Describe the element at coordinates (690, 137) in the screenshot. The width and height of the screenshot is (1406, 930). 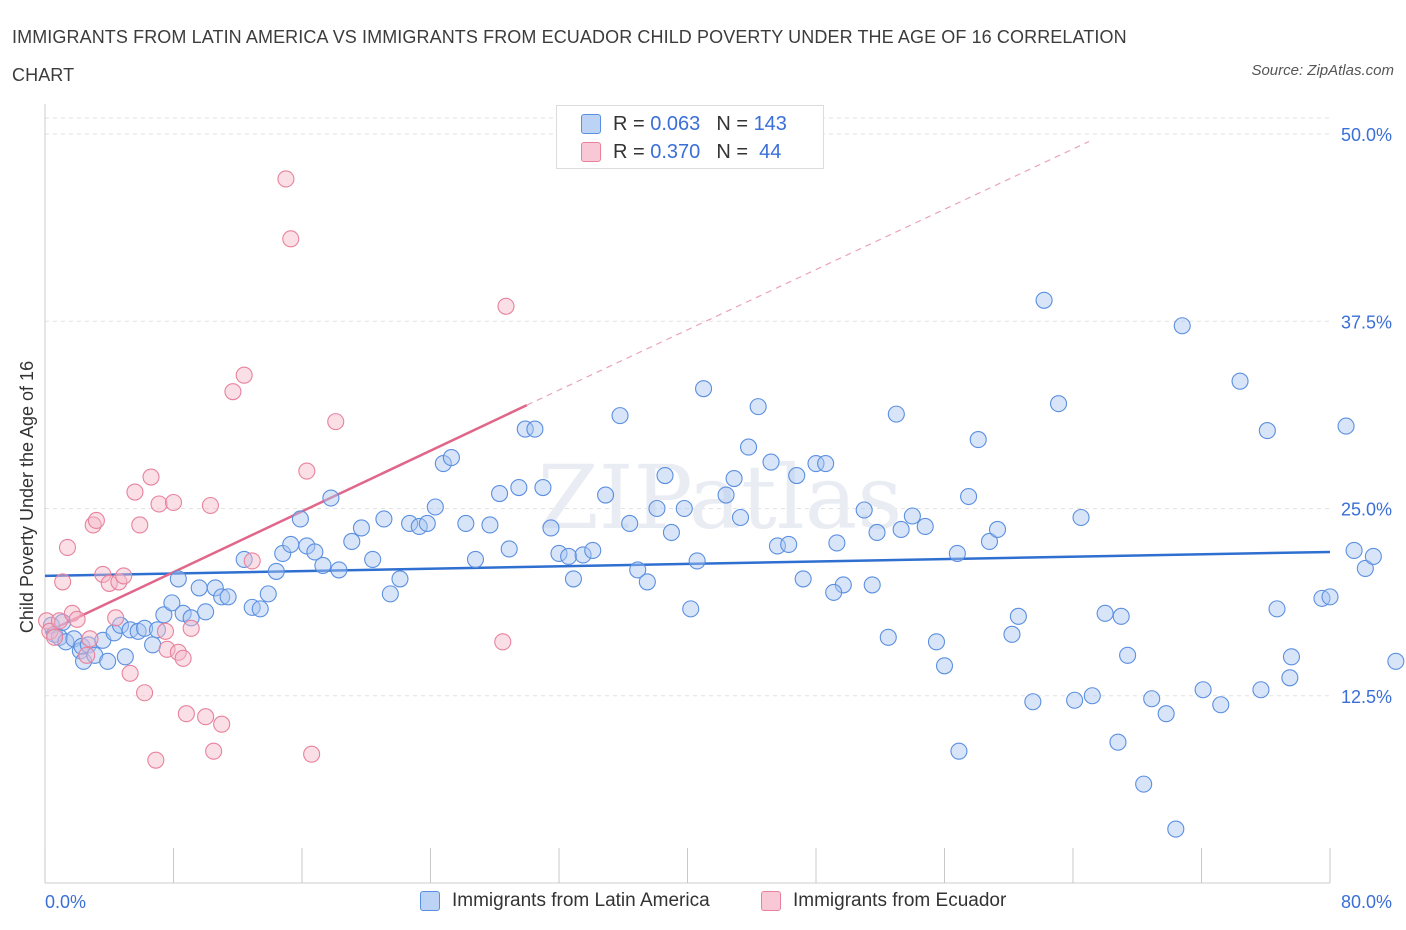
I see `stats-legend: R = 0.063 N = 143 R = 0.370 N = 44` at that location.